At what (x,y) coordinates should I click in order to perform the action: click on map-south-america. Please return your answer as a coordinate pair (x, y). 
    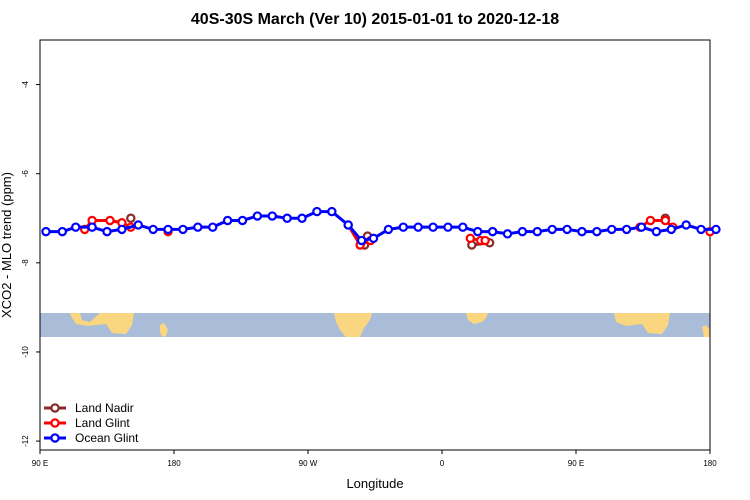
    Looking at the image, I should click on (353, 325).